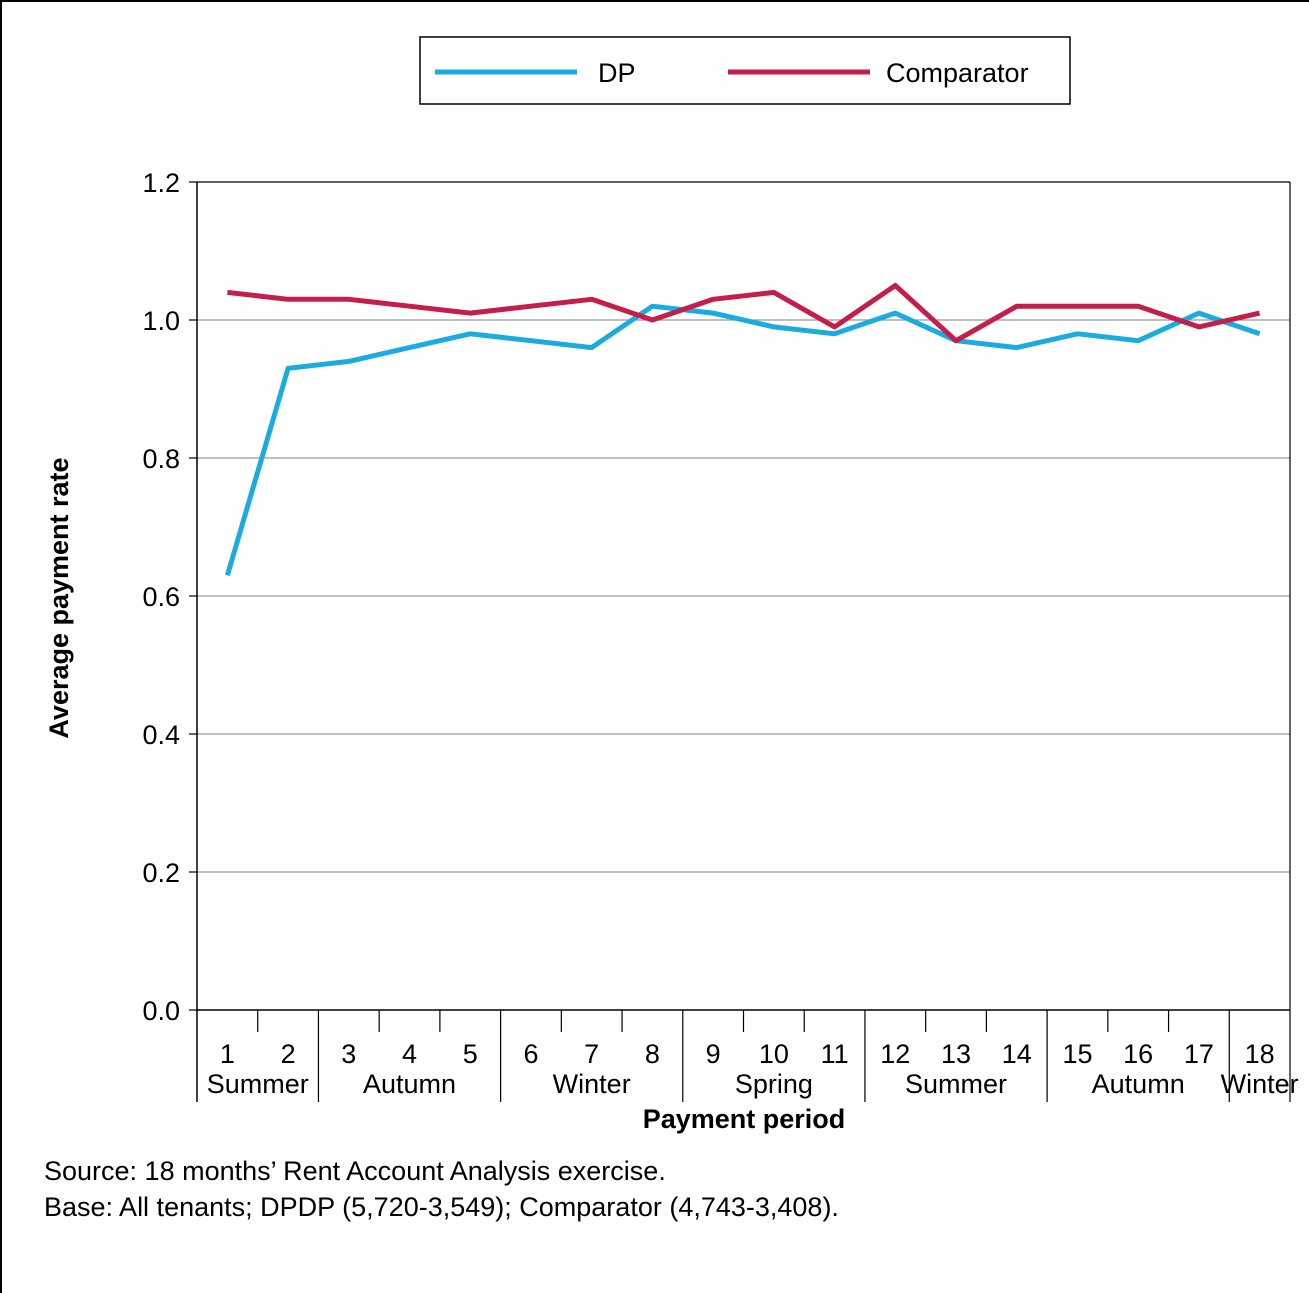  I want to click on y-tick-label: 0.6, so click(161, 597).